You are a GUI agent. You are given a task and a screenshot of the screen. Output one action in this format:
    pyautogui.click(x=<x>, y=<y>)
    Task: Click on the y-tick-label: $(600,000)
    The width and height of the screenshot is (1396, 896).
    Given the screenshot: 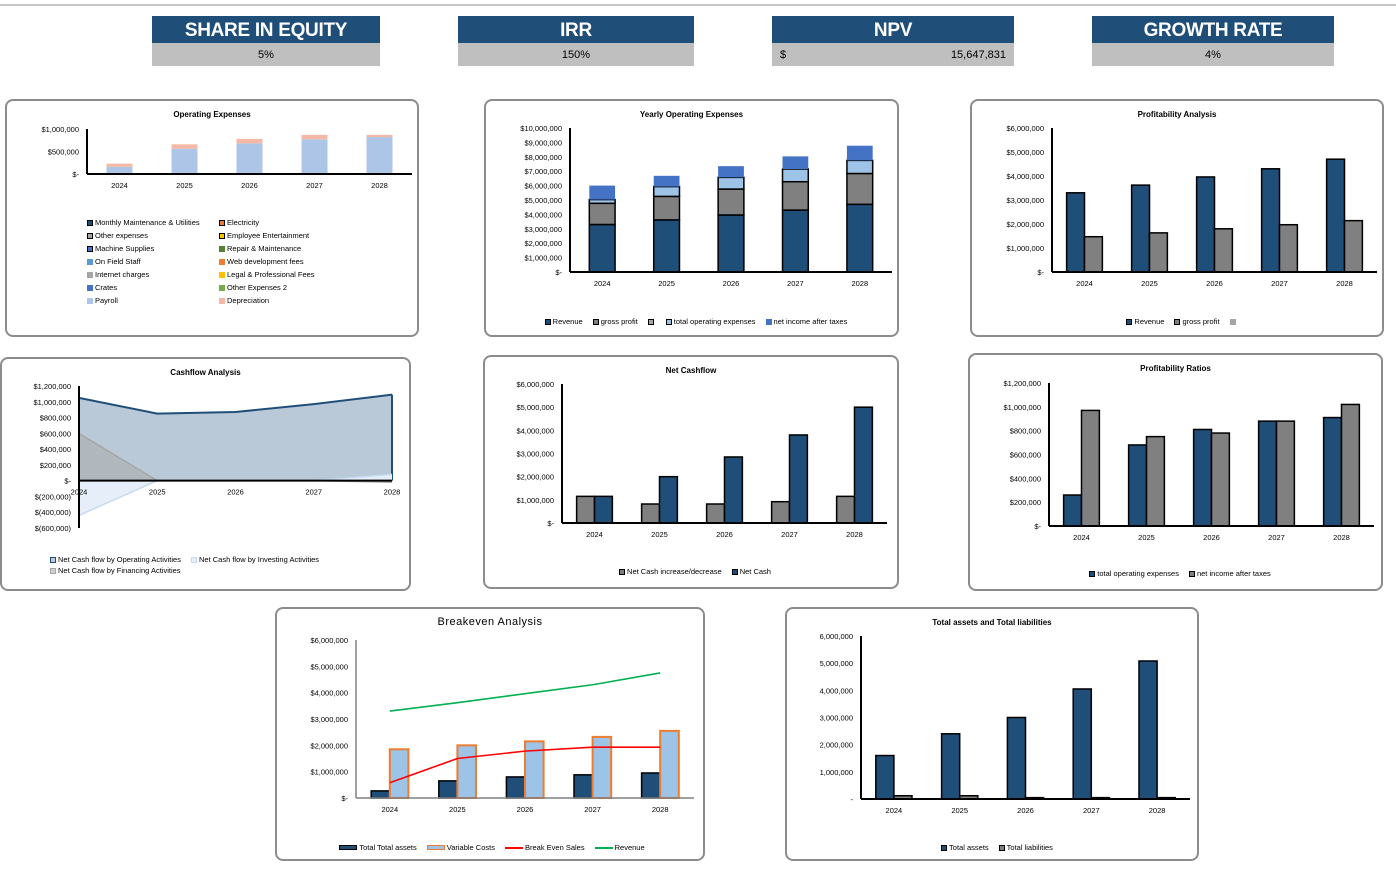 What is the action you would take?
    pyautogui.click(x=53, y=528)
    